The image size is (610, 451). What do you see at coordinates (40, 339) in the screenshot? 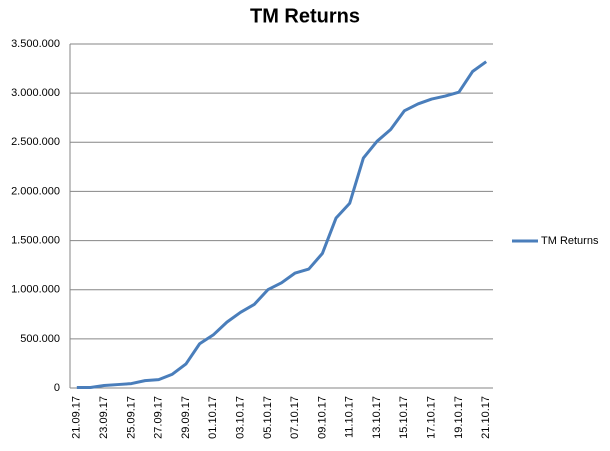
I see `y-tick-label: 500.000` at bounding box center [40, 339].